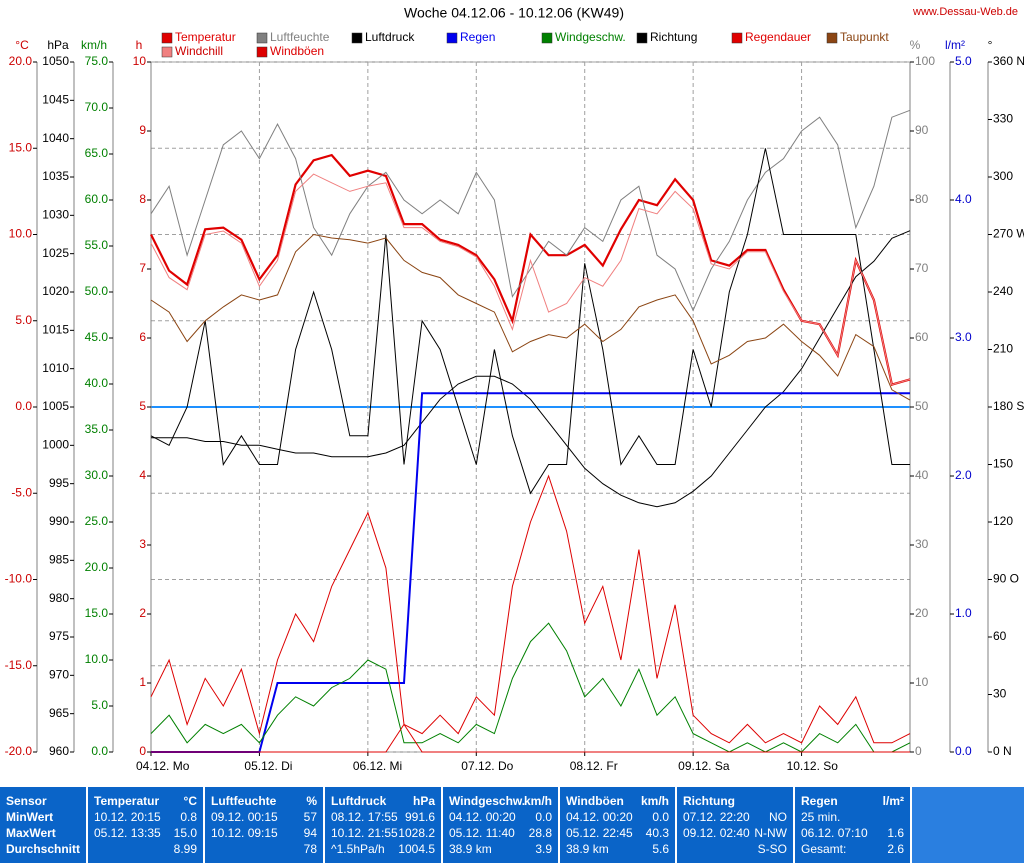 The height and width of the screenshot is (863, 1024). Describe the element at coordinates (963, 199) in the screenshot. I see `y-tick-label: 4.0` at that location.